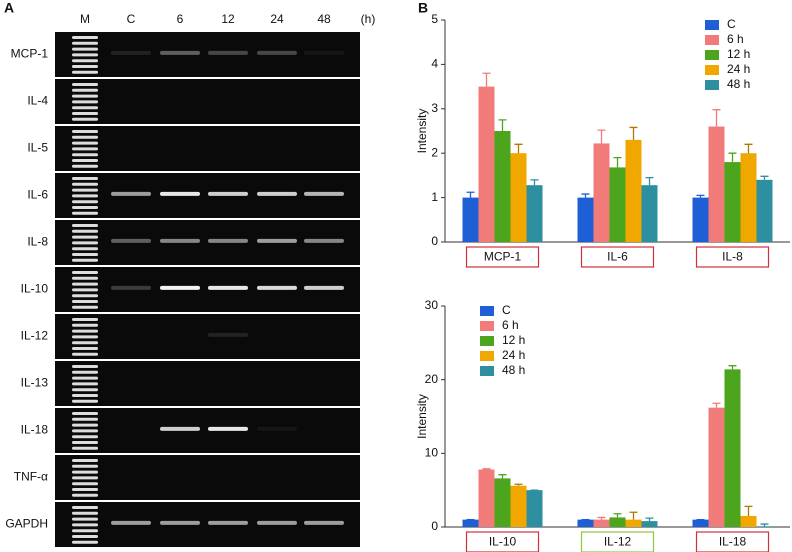 Image resolution: width=792 pixels, height=552 pixels. What do you see at coordinates (30, 54) in the screenshot?
I see `row-label: MCP-1` at bounding box center [30, 54].